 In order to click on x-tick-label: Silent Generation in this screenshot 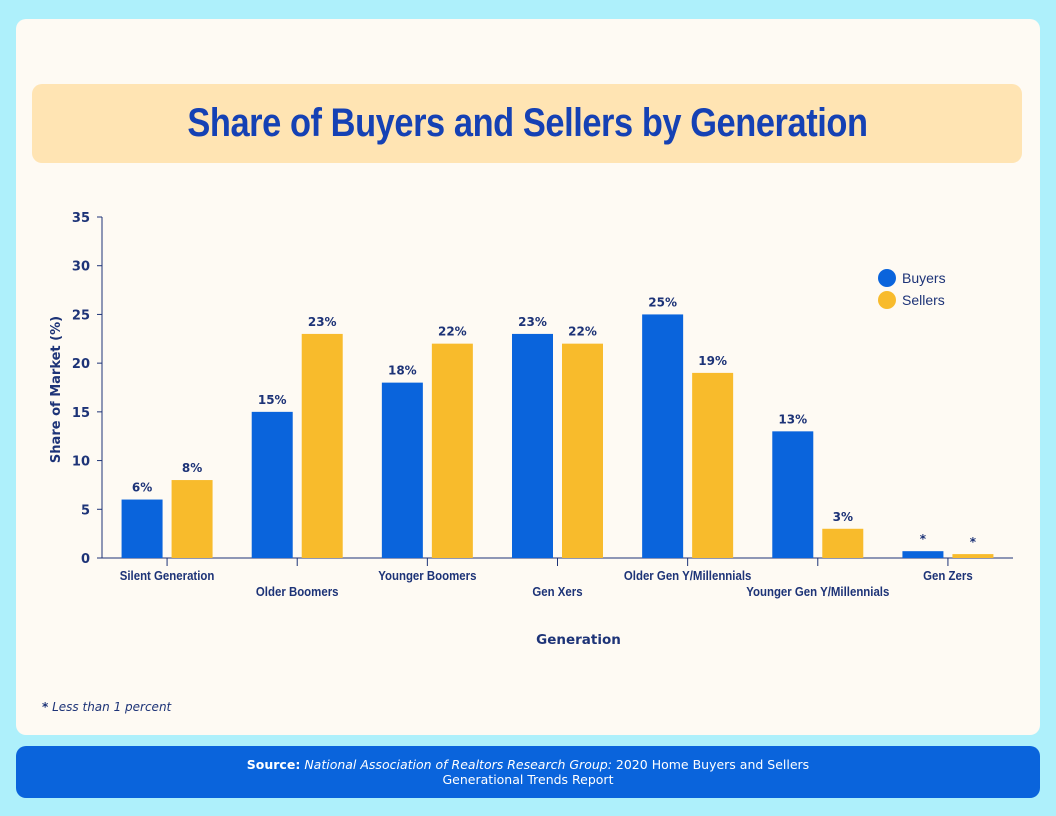, I will do `click(167, 575)`.